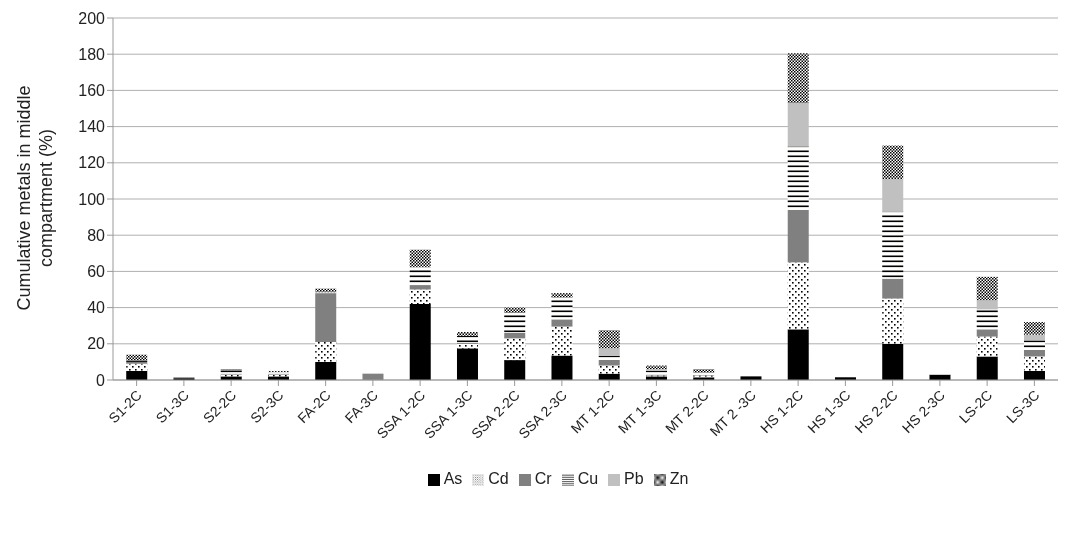 The image size is (1077, 540). I want to click on y-tick-label: 200, so click(92, 18).